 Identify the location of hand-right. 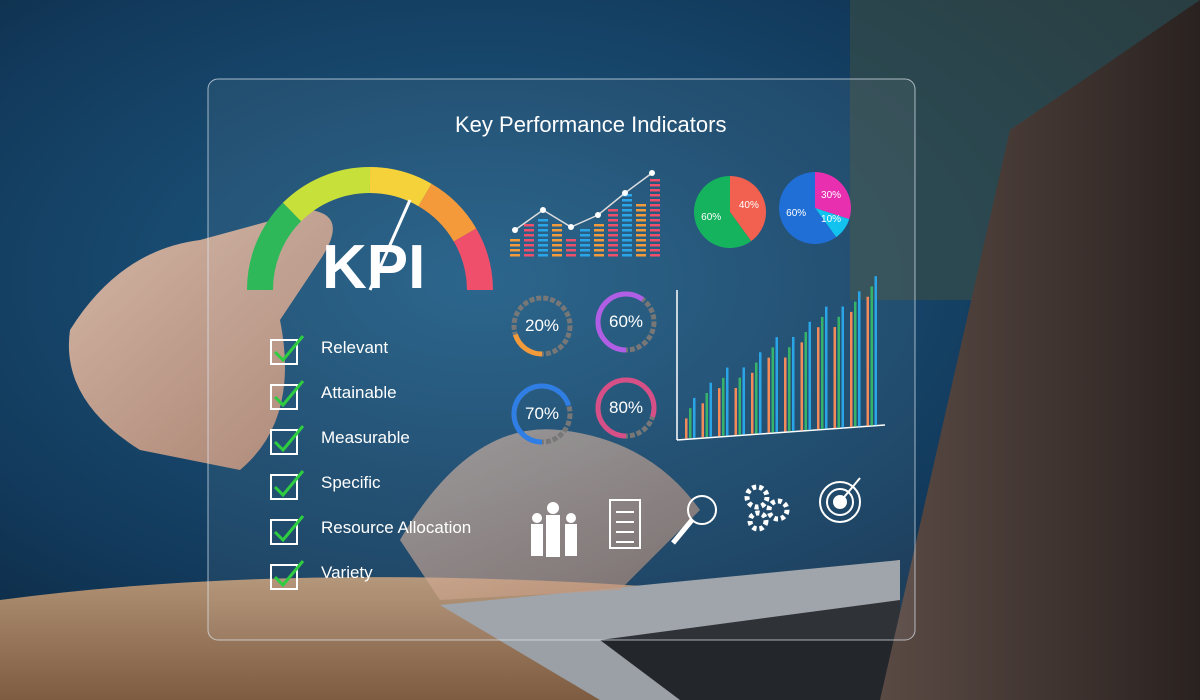
(550, 514).